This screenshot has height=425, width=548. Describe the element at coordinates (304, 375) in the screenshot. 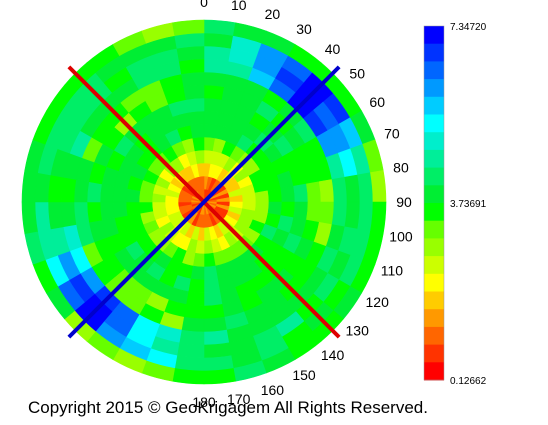

I see `angle-label: 150` at that location.